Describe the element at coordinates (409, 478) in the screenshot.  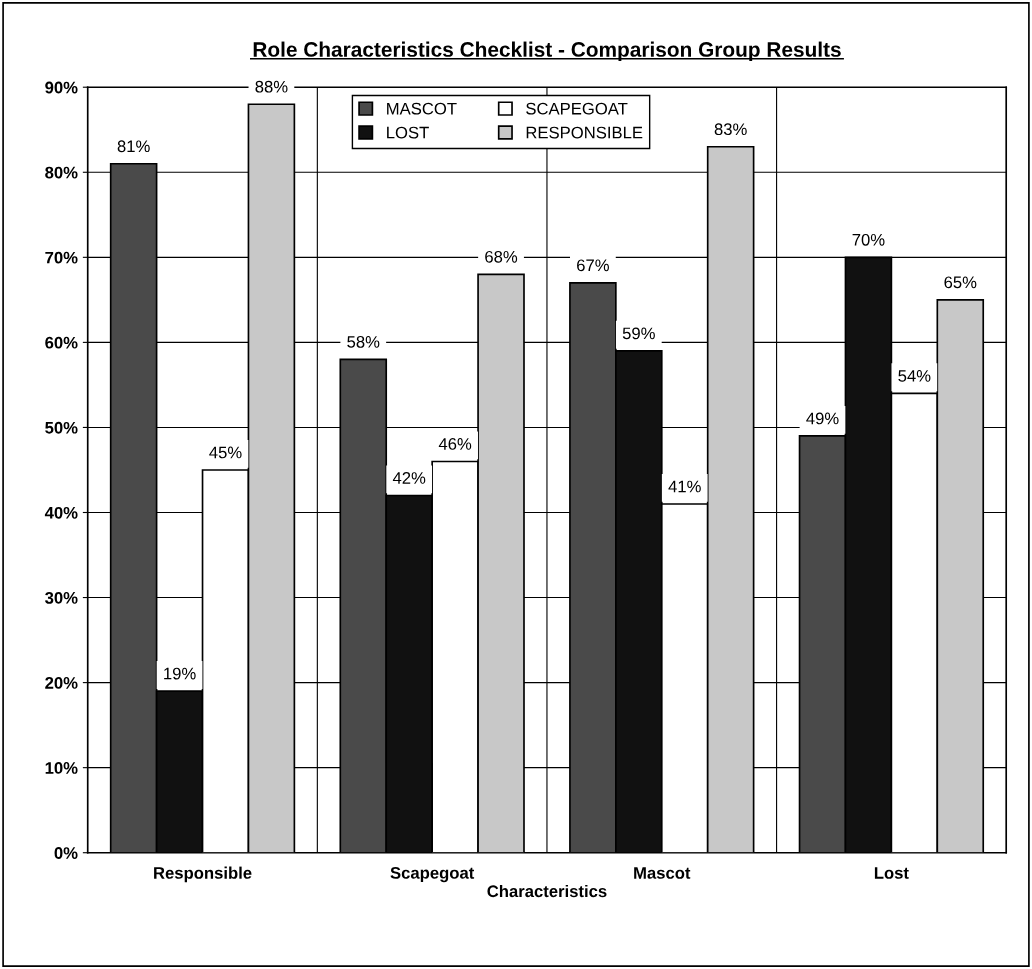
I see `data-label: 42%` at that location.